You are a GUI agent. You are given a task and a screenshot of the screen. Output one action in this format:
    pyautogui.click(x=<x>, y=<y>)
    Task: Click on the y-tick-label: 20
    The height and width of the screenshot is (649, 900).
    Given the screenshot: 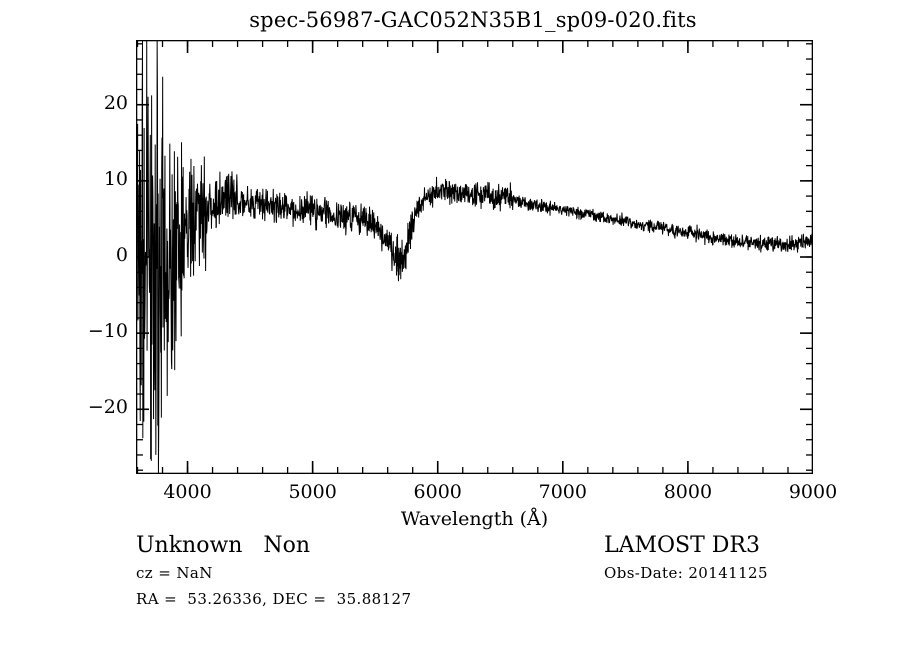 What is the action you would take?
    pyautogui.click(x=115, y=102)
    